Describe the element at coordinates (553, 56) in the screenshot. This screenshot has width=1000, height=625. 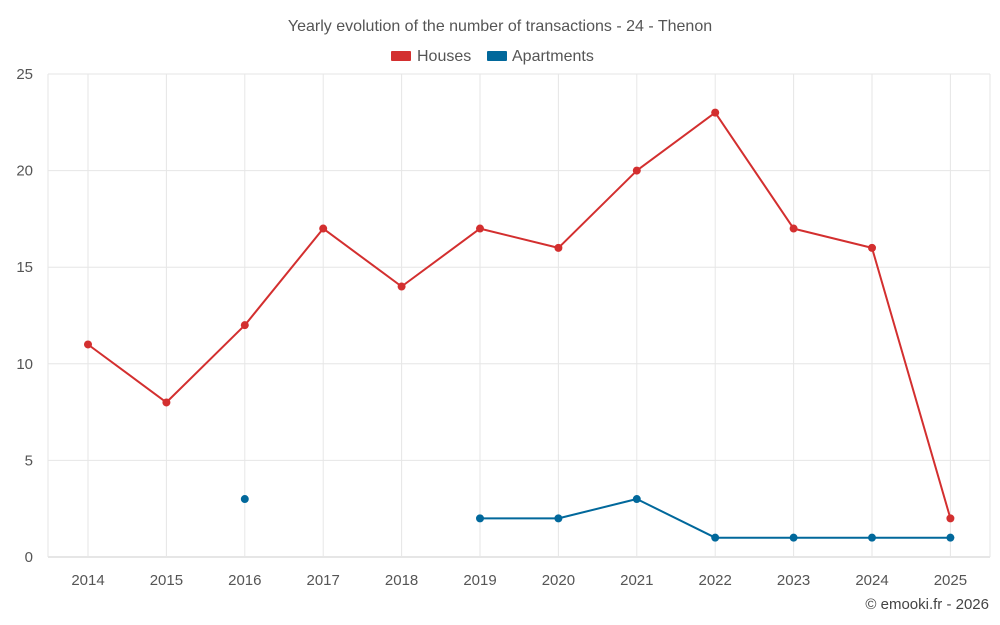
I see `legend-label-apartments: Apartments` at that location.